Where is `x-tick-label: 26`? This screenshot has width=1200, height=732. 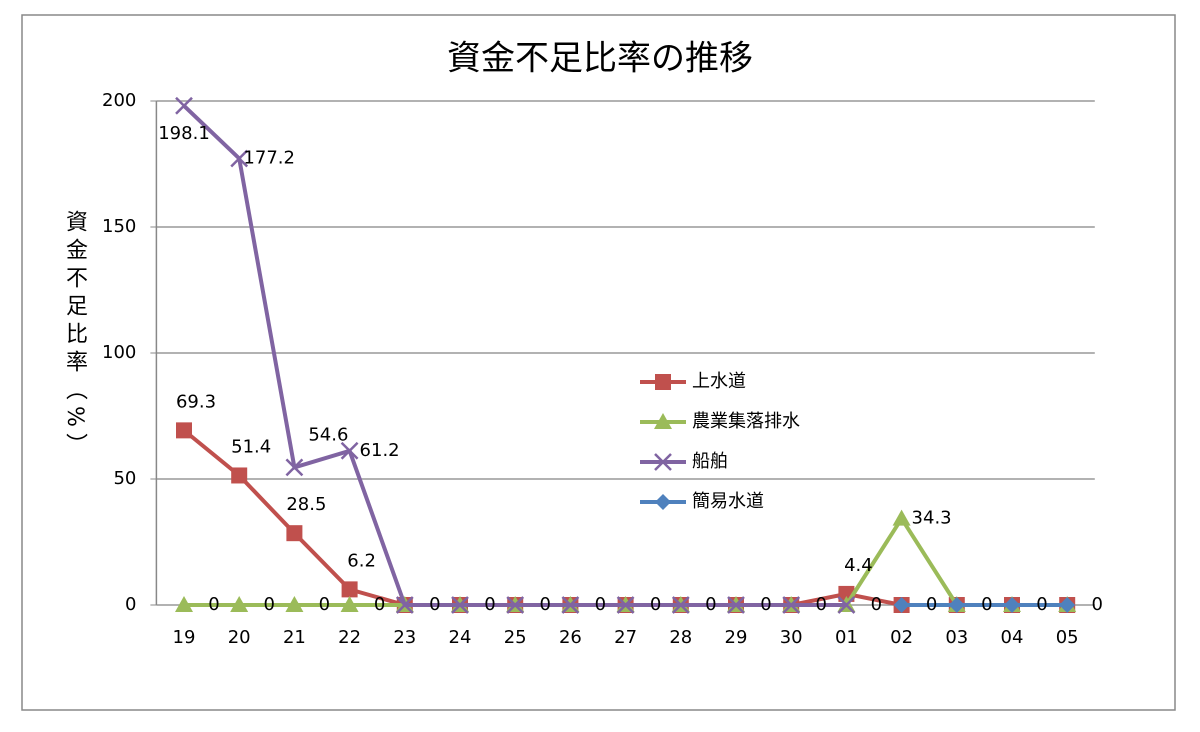
x-tick-label: 26 is located at coordinates (570, 637).